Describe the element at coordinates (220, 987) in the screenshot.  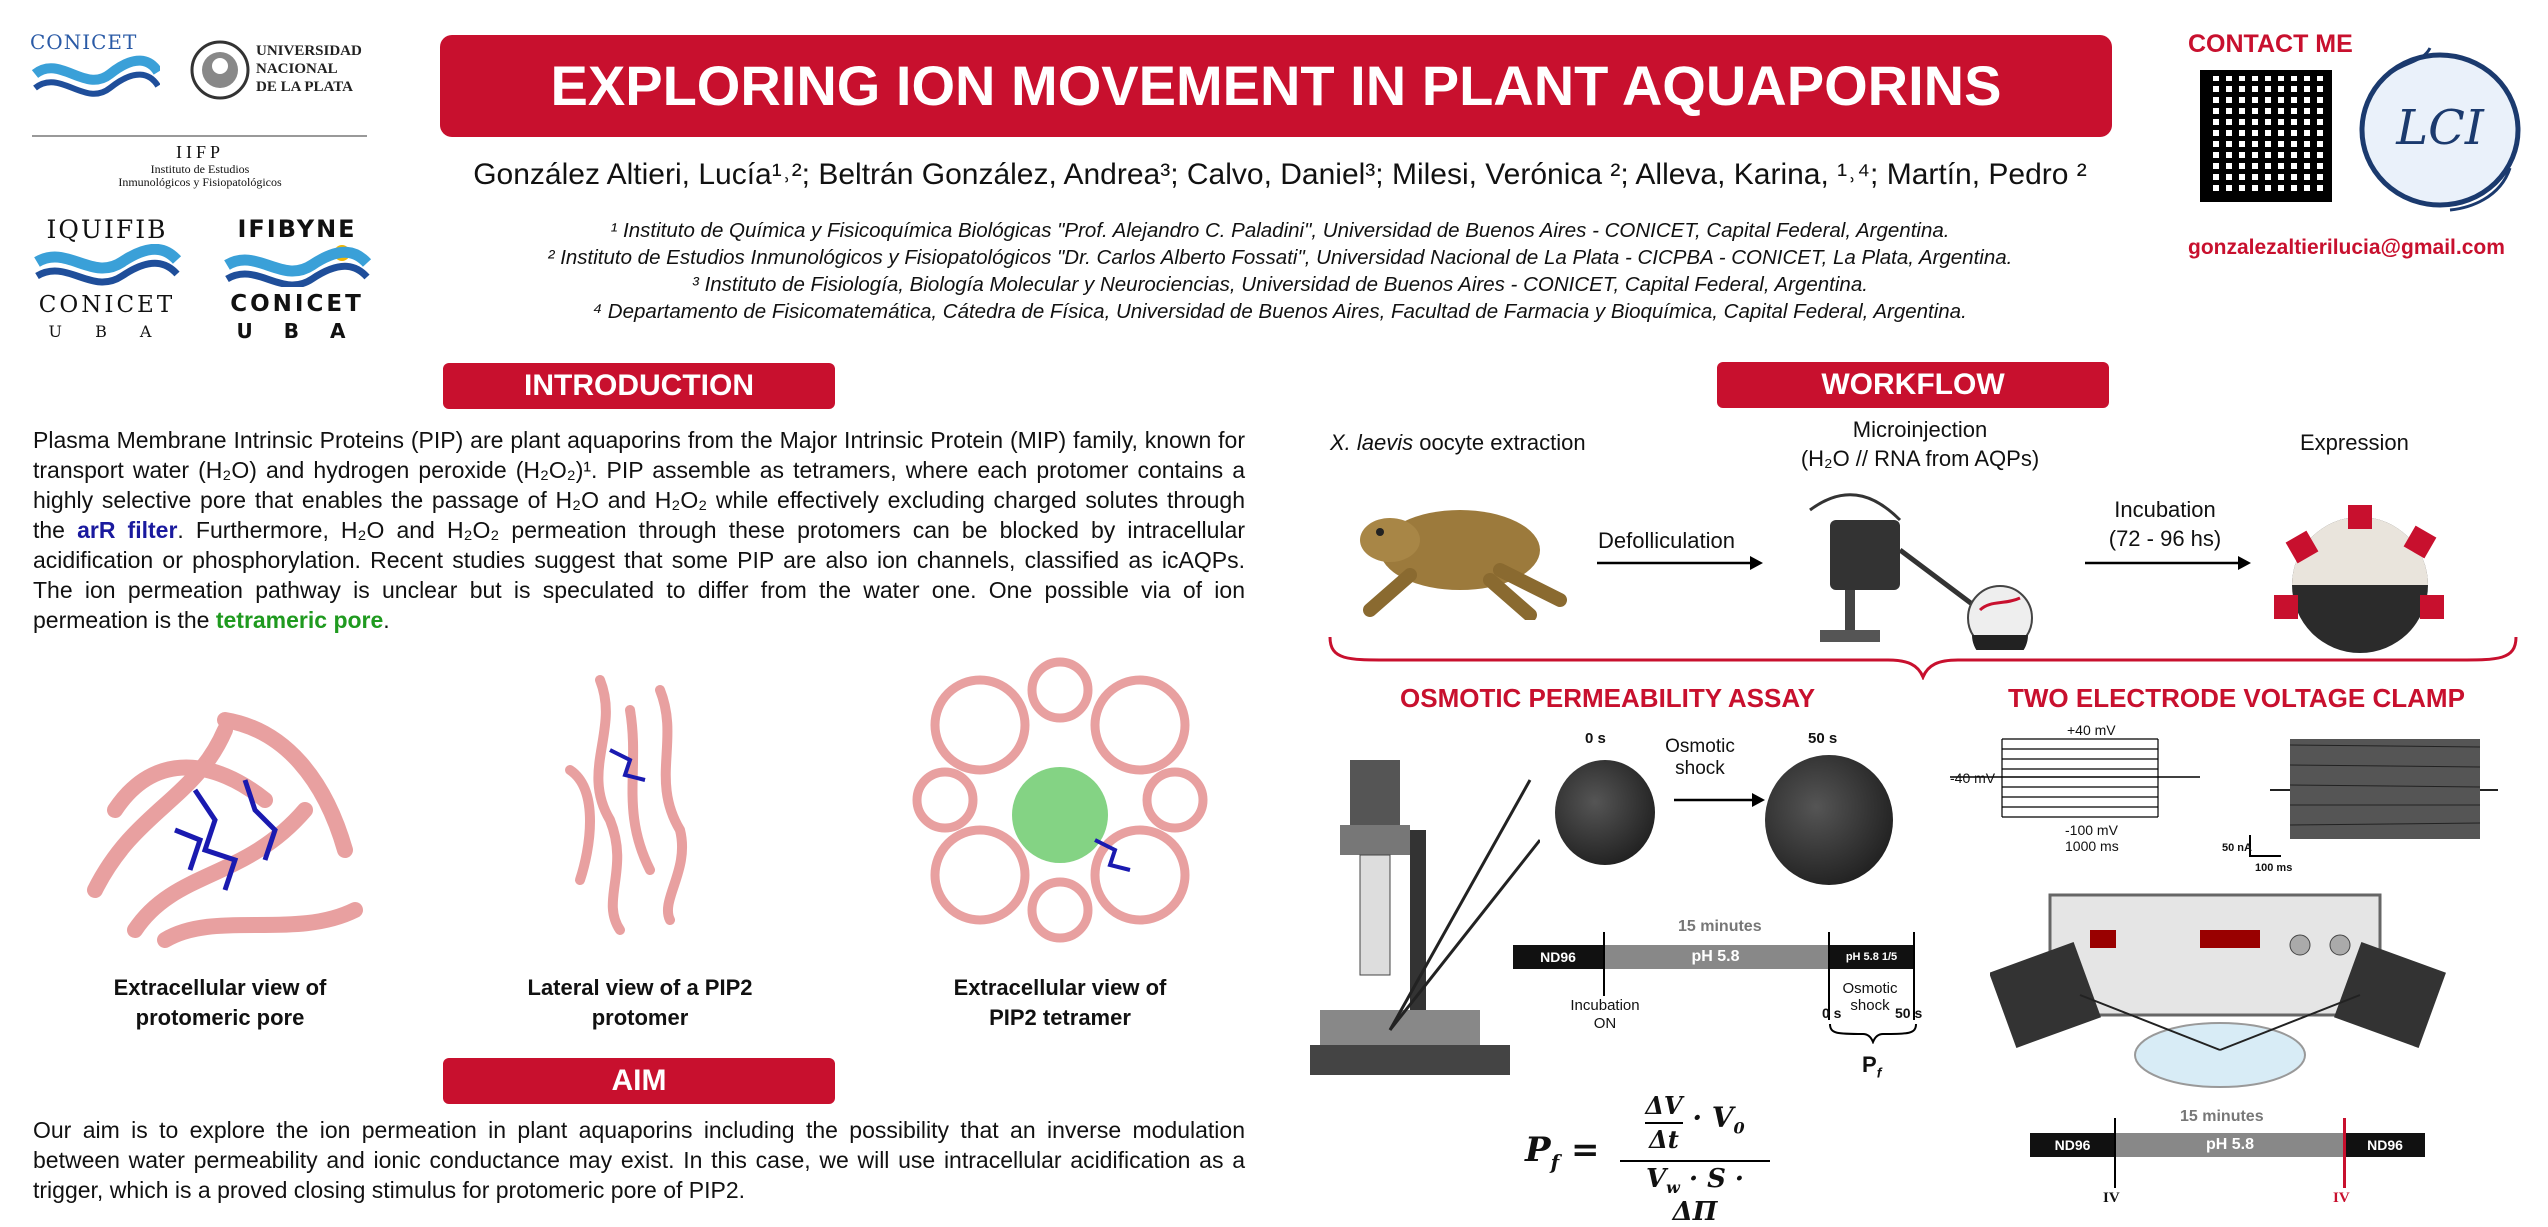
I see `caption-1-line1: Extracellular view of` at that location.